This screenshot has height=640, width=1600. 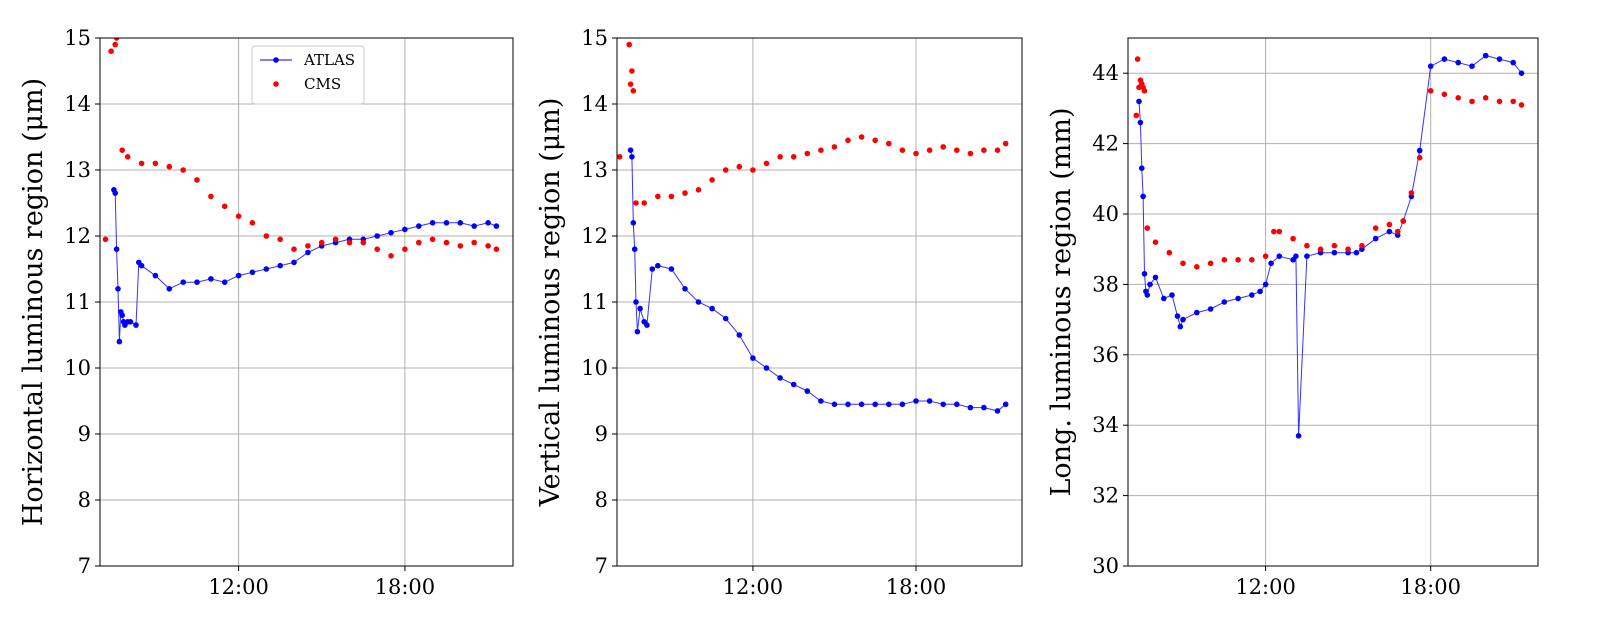 I want to click on y-axis-label: Vertical luminous region (μm), so click(x=550, y=303).